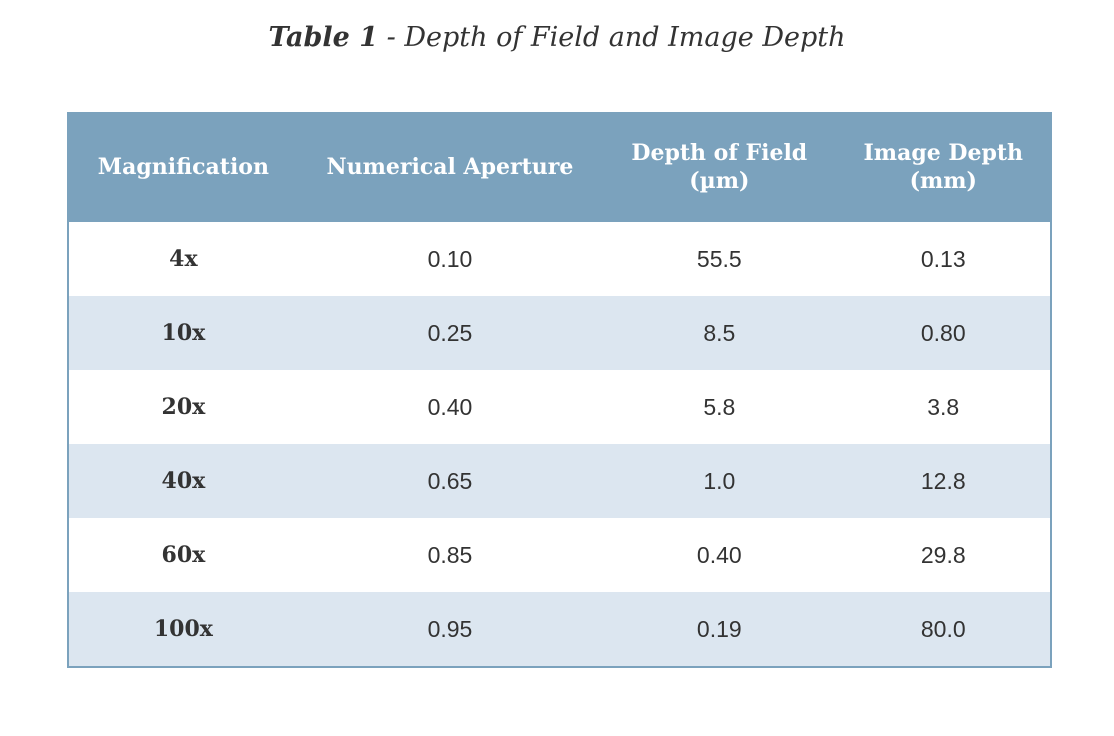  I want to click on cell-image-depth: 3.8, so click(943, 406).